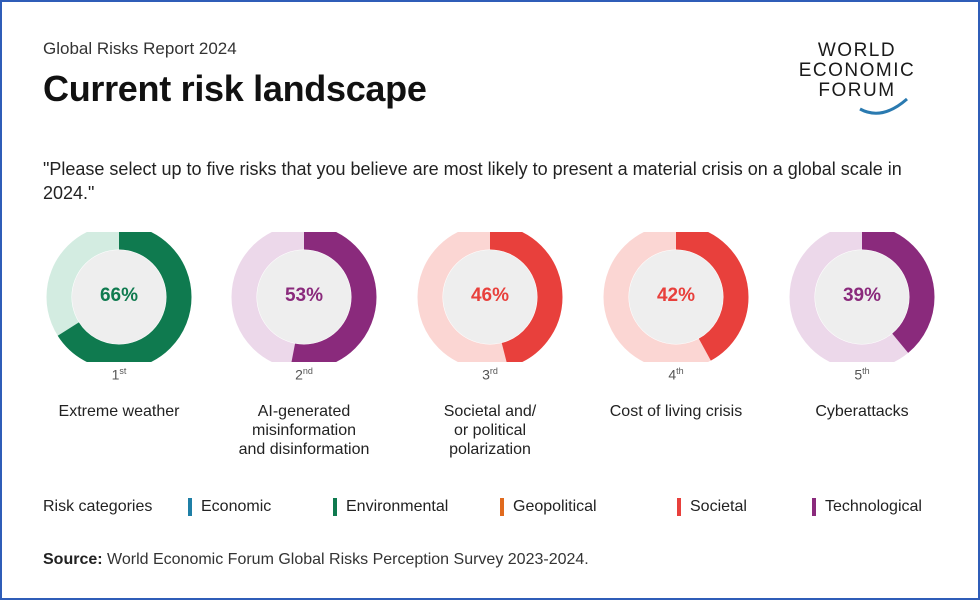  I want to click on logo-line-1: WORLD, so click(857, 50).